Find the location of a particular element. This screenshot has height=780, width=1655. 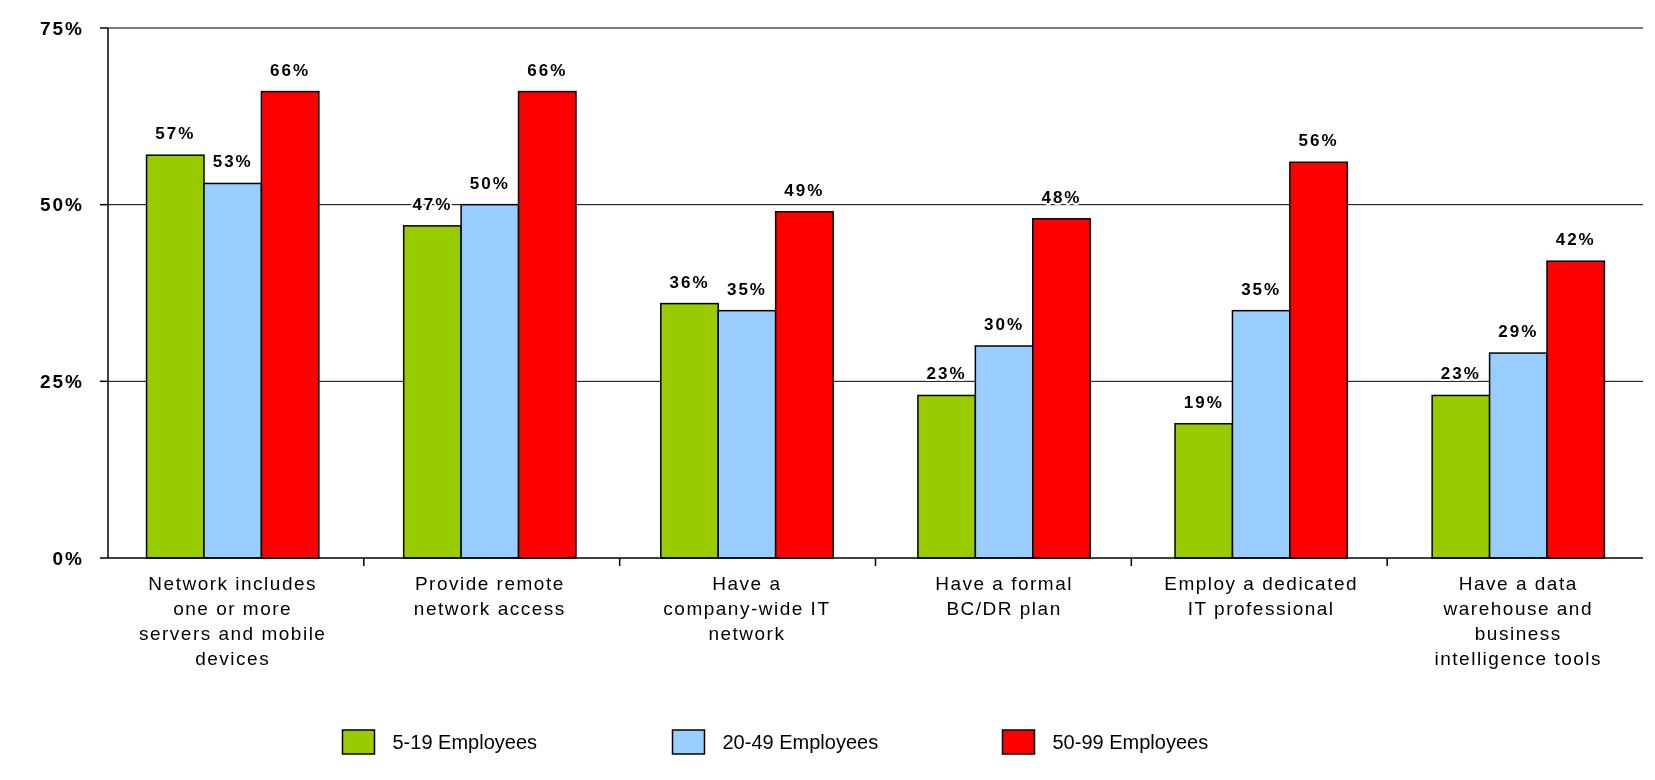

legend-label: 50-99 Employees is located at coordinates (1130, 742).